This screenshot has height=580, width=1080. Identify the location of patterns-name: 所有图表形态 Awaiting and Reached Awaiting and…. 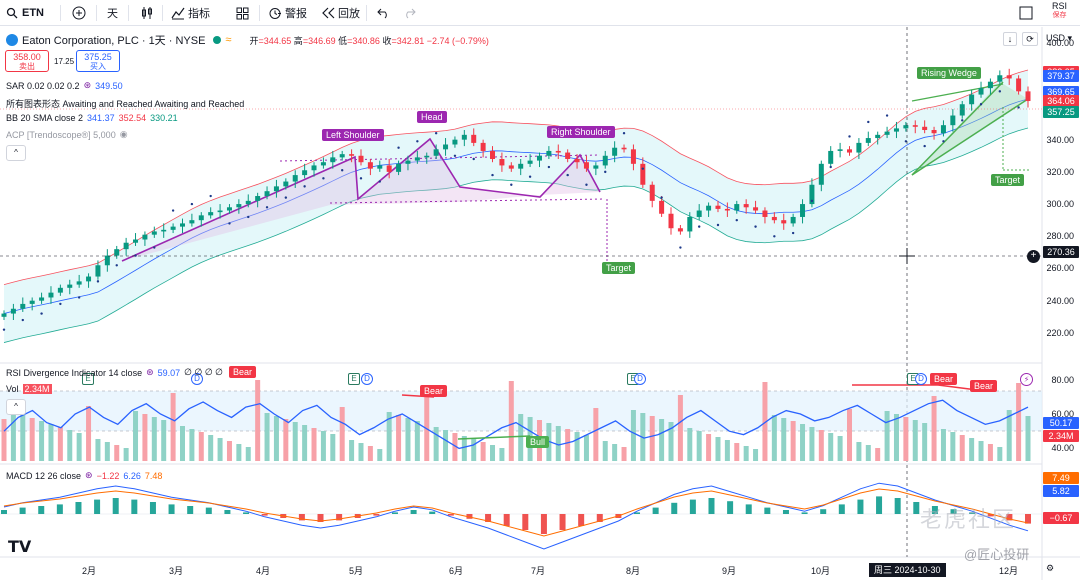
(125, 104).